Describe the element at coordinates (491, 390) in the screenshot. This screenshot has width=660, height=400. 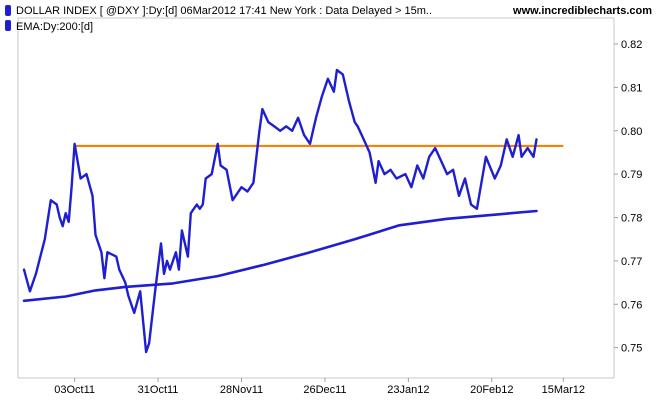
I see `x-tick-label: 20Feb12` at that location.